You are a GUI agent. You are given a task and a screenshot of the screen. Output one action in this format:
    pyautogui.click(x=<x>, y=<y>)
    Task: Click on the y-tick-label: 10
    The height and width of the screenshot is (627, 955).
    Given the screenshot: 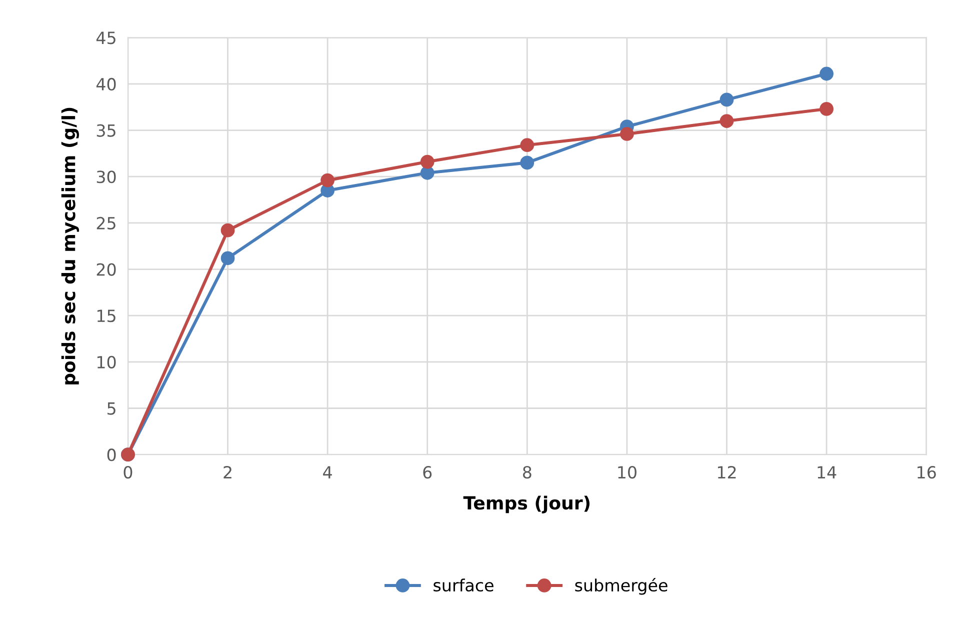 What is the action you would take?
    pyautogui.click(x=106, y=362)
    